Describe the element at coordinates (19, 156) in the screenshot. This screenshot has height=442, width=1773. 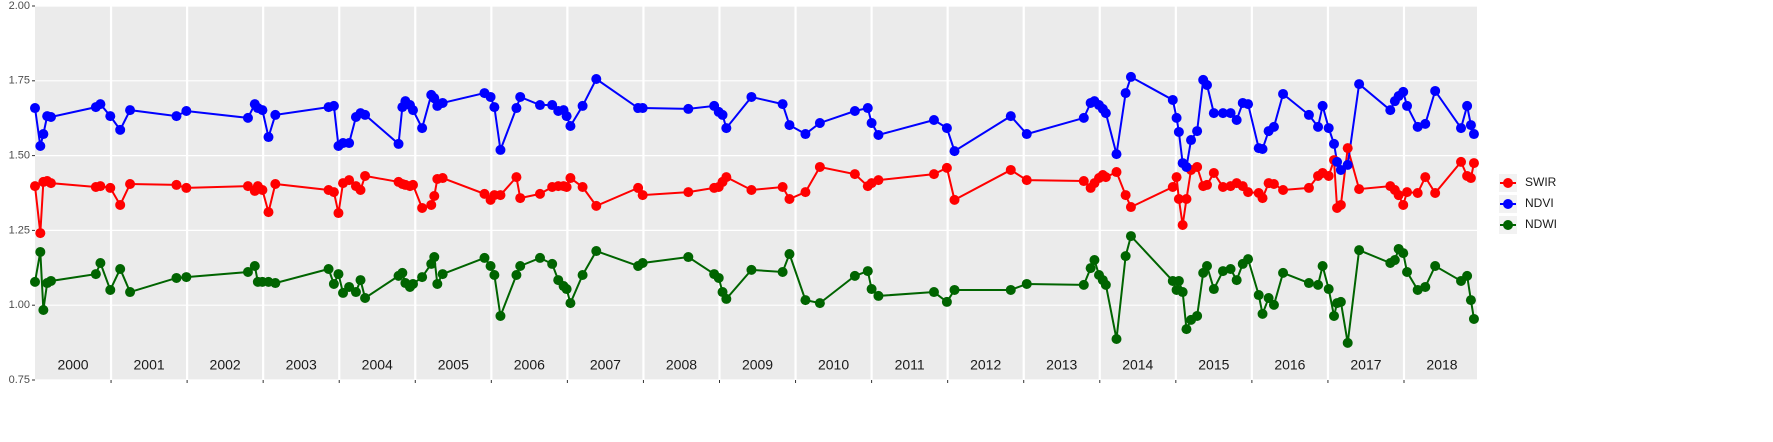
I see `y-tick-label: 1.50` at that location.